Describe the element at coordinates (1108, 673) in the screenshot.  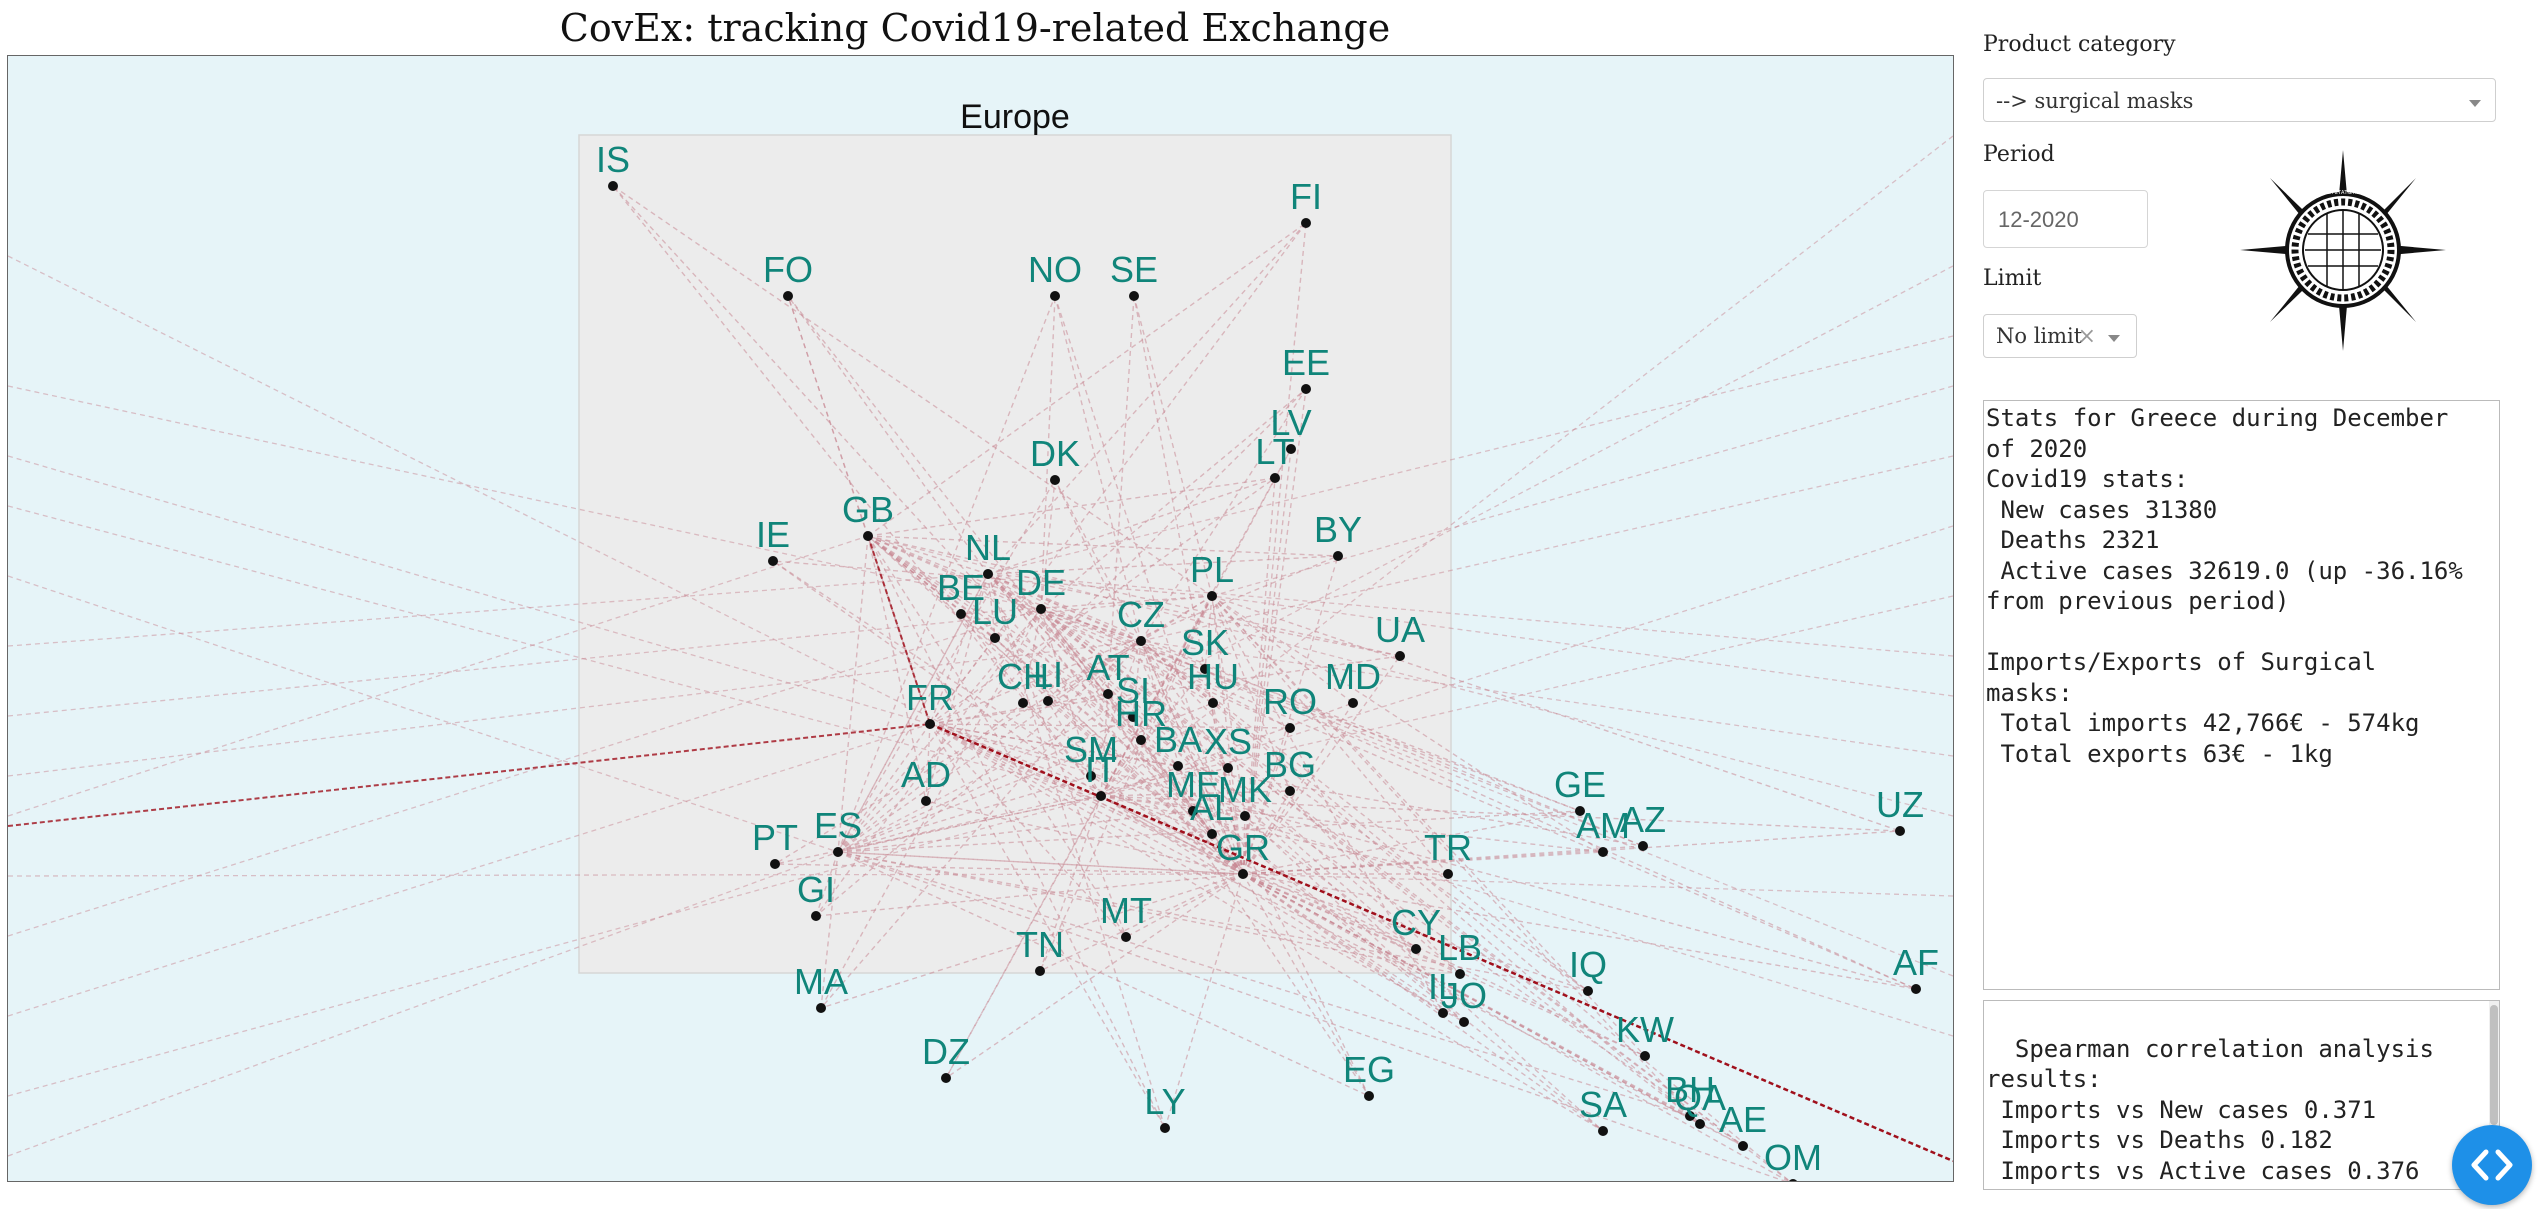
I see `country-node-at: AT` at that location.